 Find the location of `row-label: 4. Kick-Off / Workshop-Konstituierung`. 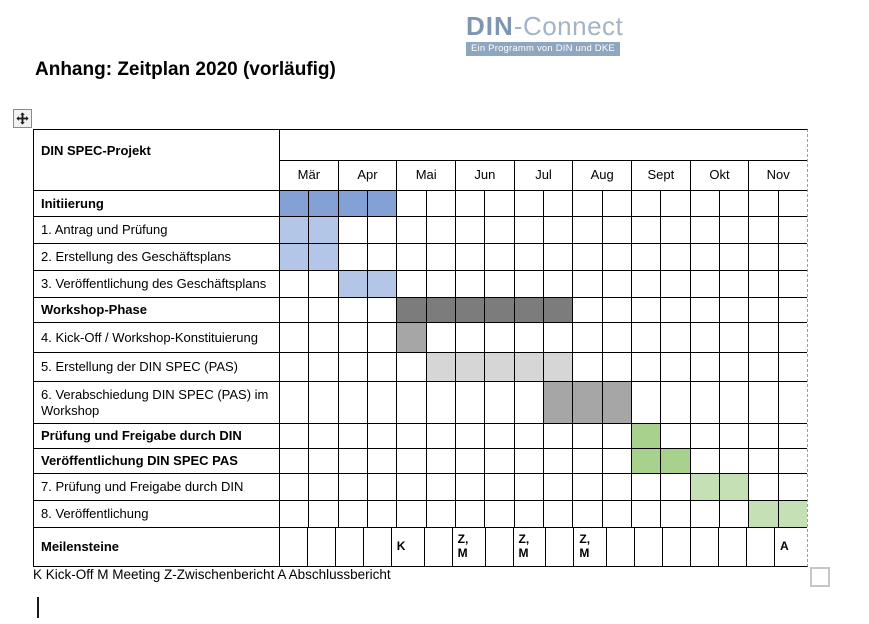

row-label: 4. Kick-Off / Workshop-Konstituierung is located at coordinates (157, 337).